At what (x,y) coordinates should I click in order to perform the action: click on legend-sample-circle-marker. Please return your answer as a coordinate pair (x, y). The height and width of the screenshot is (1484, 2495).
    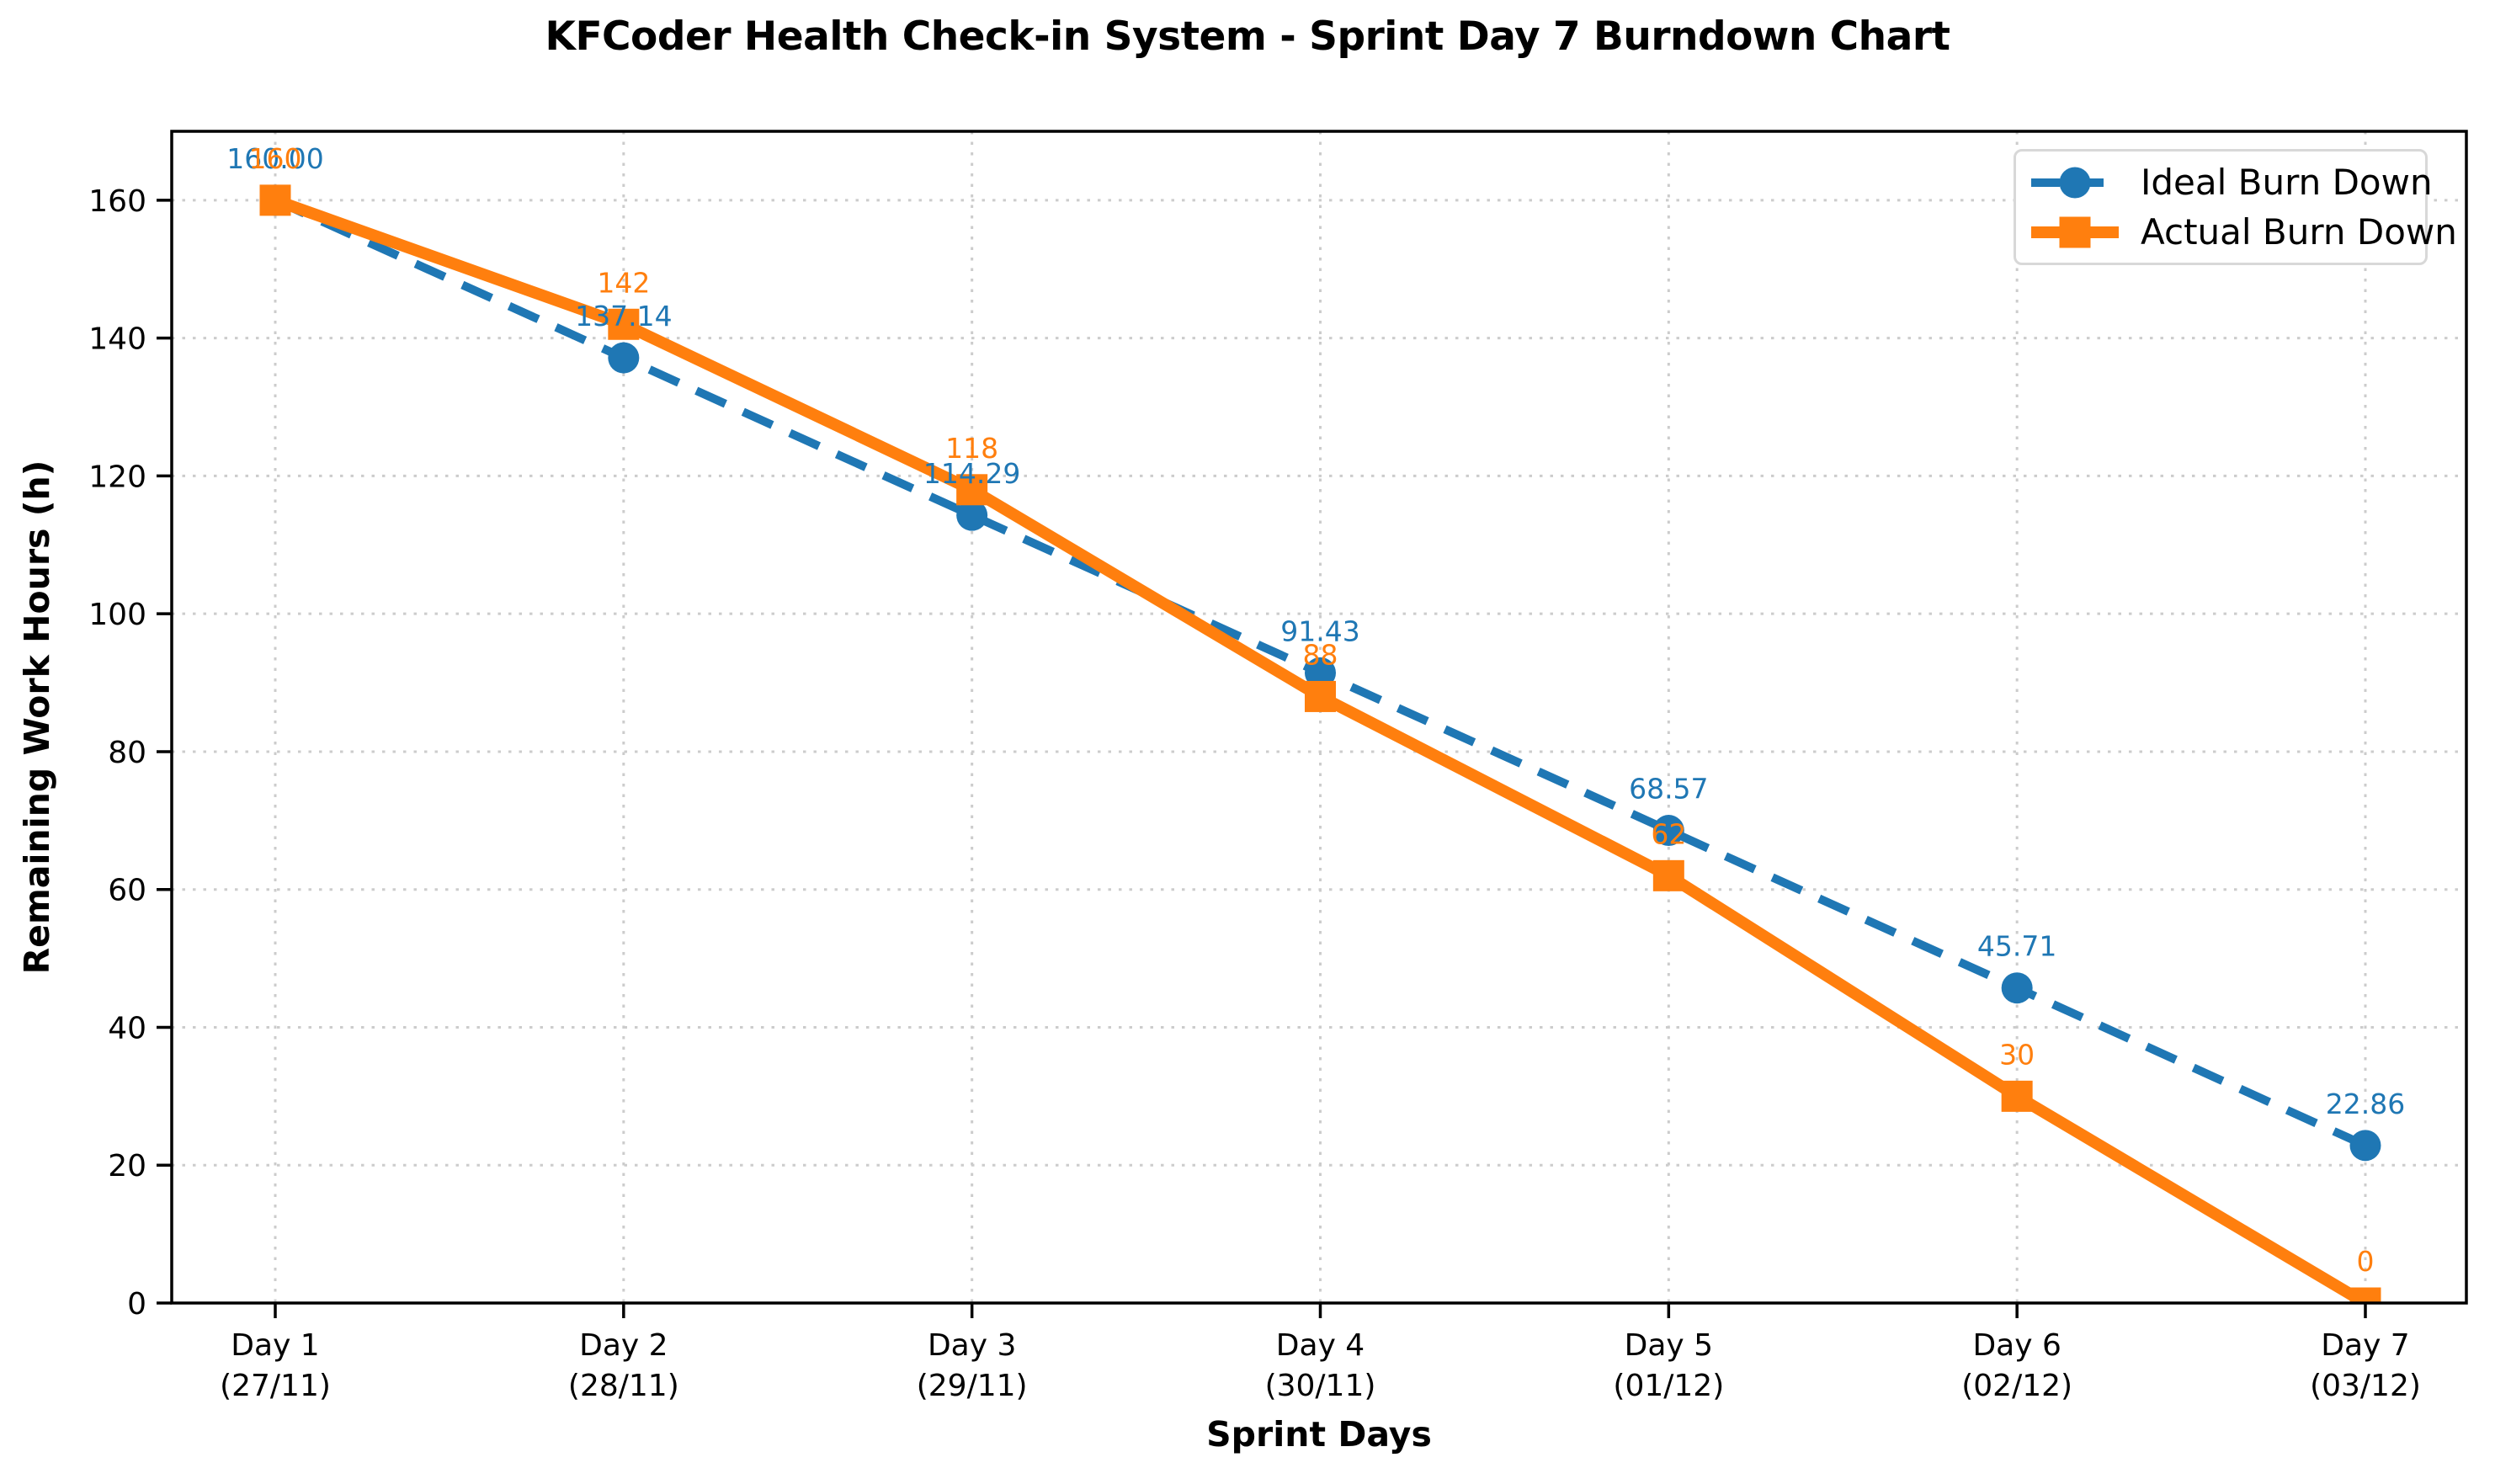
    Looking at the image, I should click on (2075, 182).